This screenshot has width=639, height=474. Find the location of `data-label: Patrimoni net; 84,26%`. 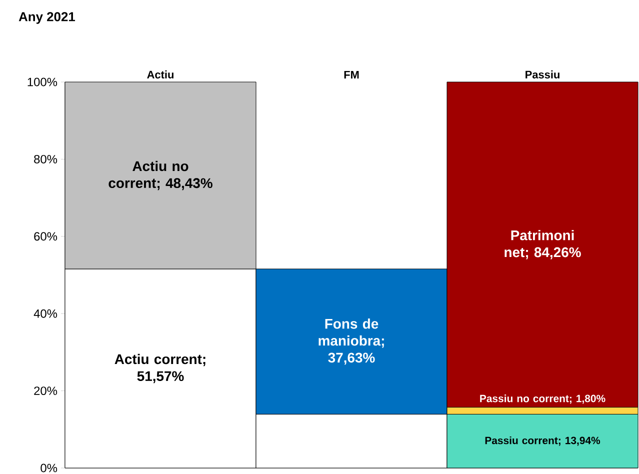

data-label: Patrimoni net; 84,26% is located at coordinates (542, 245).